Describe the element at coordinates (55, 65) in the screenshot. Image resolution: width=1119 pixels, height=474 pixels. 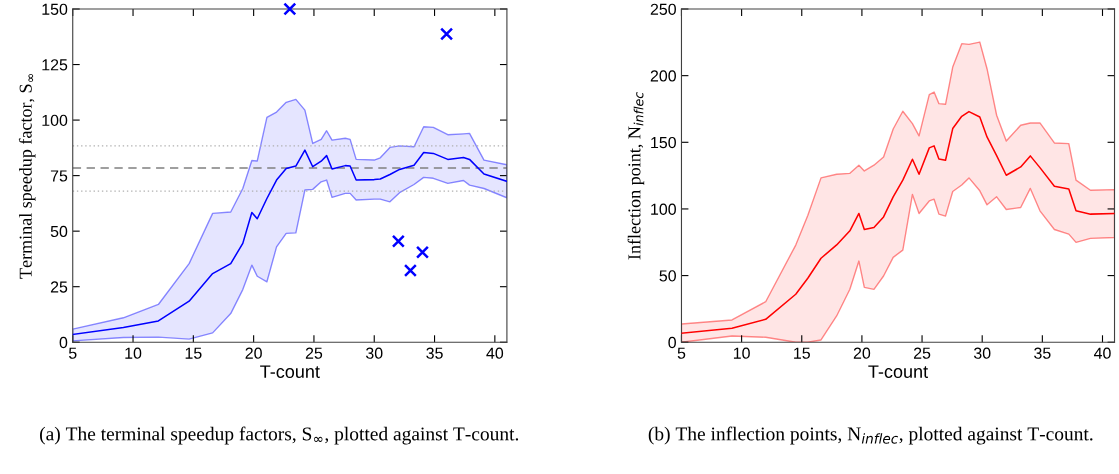
I see `y-tick-label: 125` at that location.